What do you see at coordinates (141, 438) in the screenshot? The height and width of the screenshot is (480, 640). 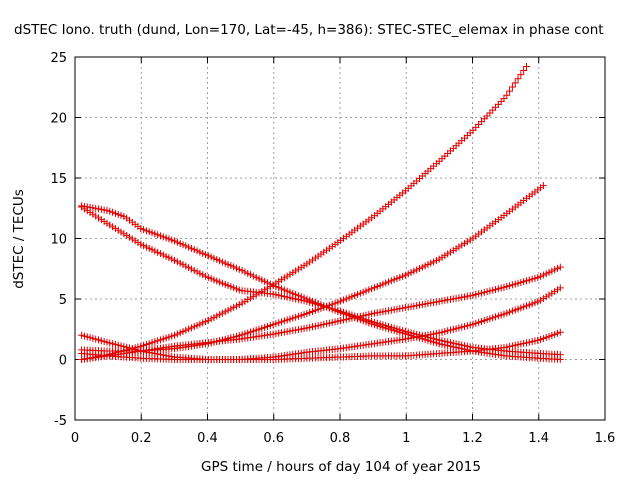 I see `x-tick-label: 0.2` at bounding box center [141, 438].